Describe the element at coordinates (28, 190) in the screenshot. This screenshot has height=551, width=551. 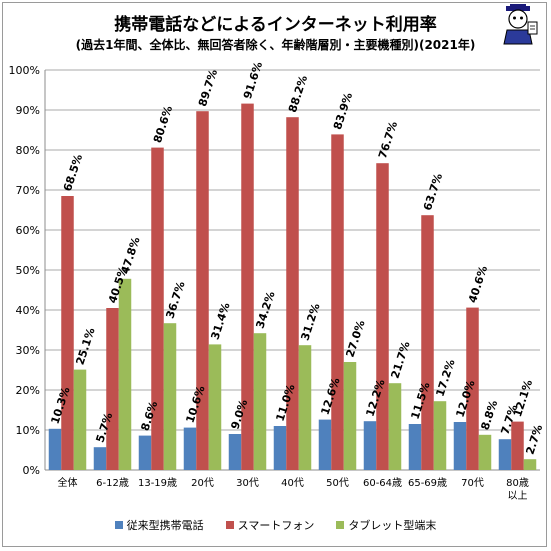
I see `y-tick-label: 70%` at that location.